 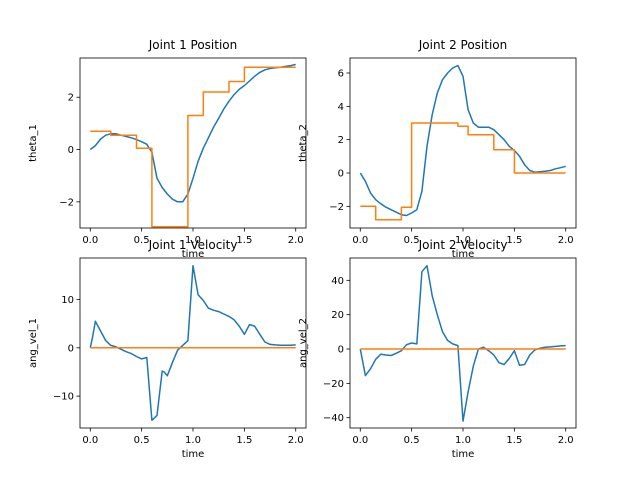 I want to click on y-axis-label: theta_1, so click(x=33, y=143).